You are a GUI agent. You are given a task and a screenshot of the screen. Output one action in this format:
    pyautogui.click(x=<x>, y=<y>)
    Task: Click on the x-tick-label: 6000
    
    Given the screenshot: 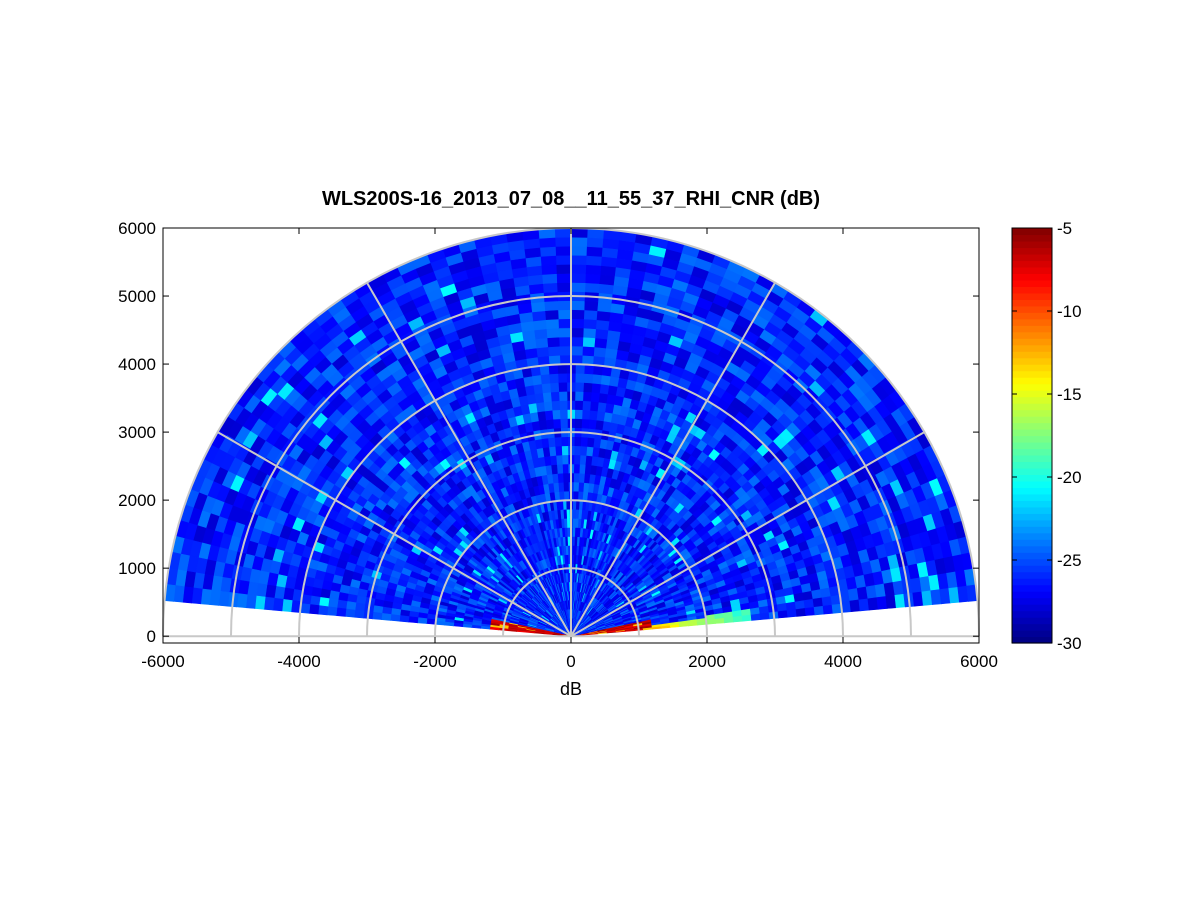 What is the action you would take?
    pyautogui.click(x=979, y=661)
    